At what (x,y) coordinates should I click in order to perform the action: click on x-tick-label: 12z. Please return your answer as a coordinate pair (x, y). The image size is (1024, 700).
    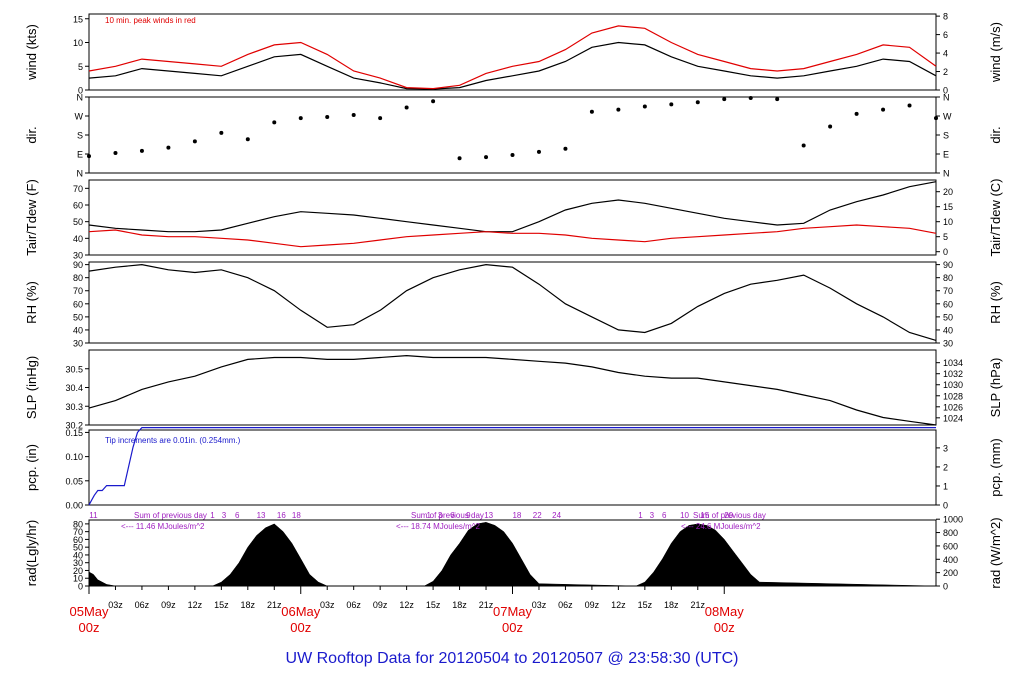
    Looking at the image, I should click on (406, 605).